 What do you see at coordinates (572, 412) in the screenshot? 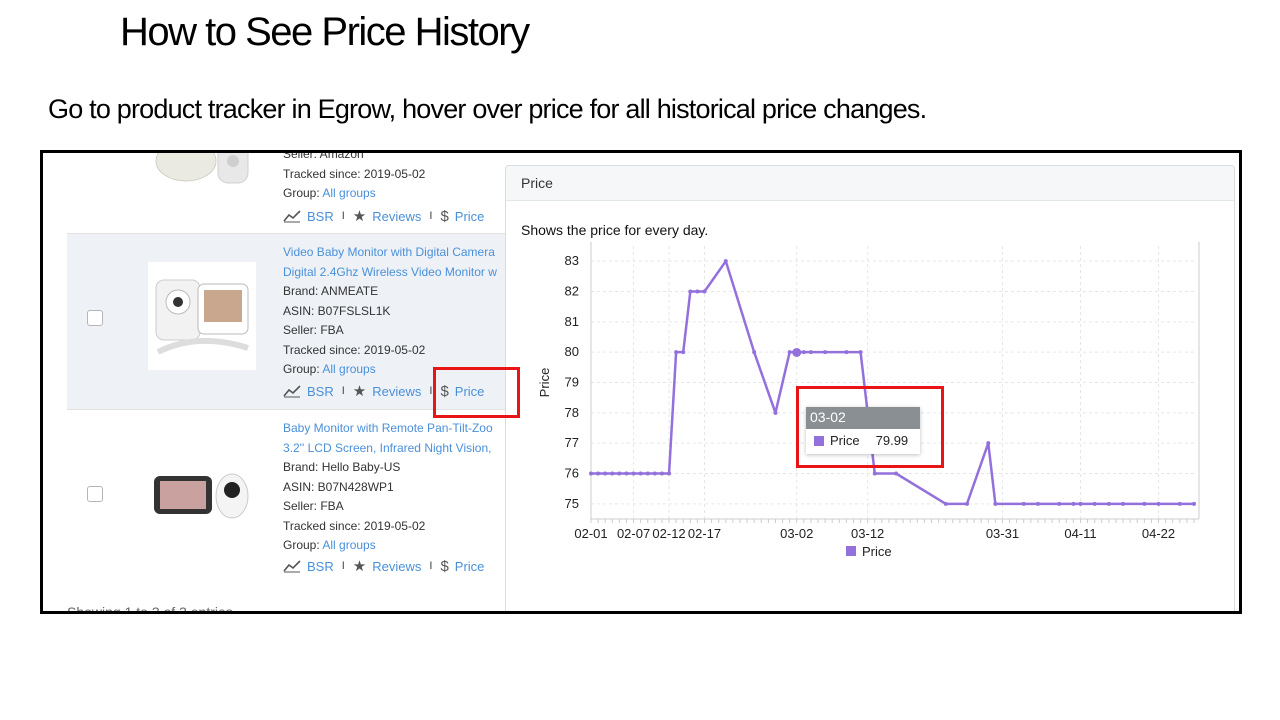
I see `y-tick-label: 78` at bounding box center [572, 412].